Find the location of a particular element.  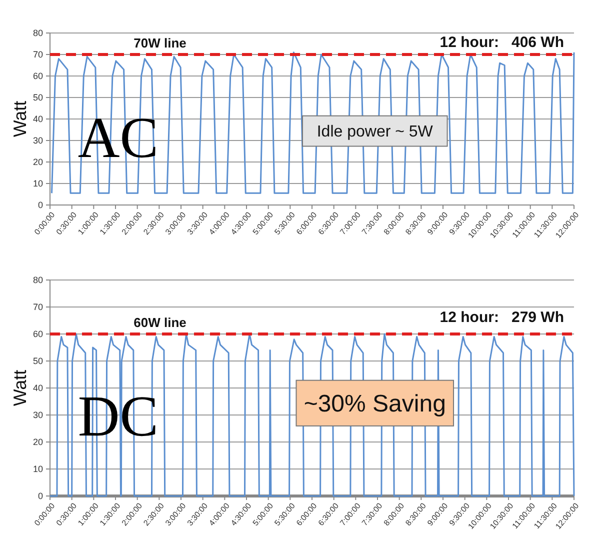

annotation: Idle power ~ 5W is located at coordinates (375, 132).